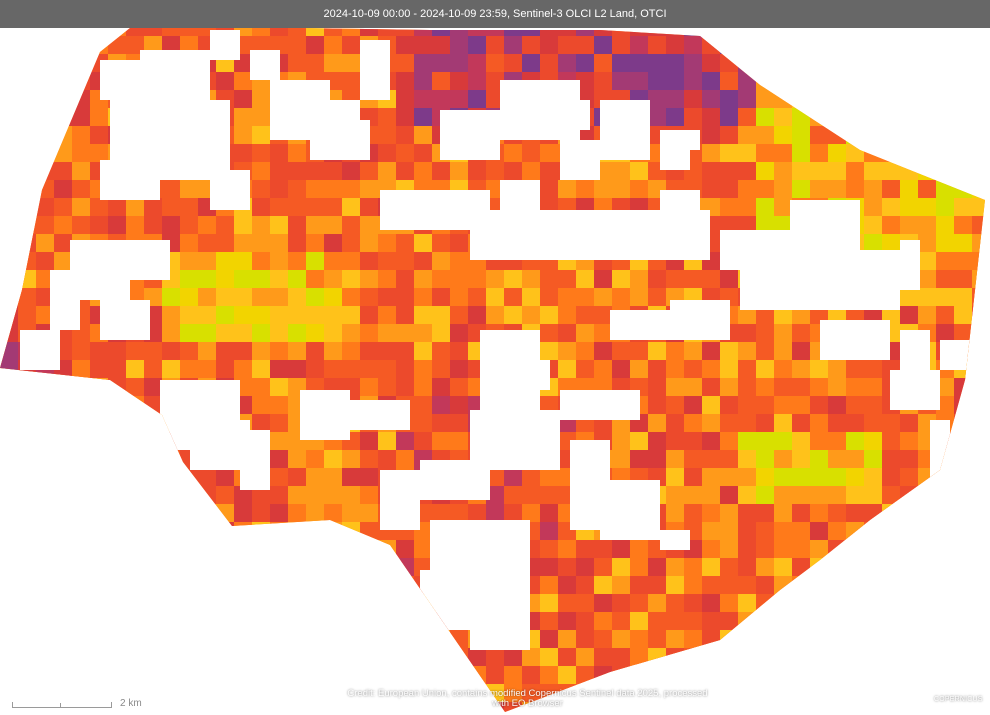 The width and height of the screenshot is (990, 715). I want to click on copernicus-logo-icon, so click(926, 701).